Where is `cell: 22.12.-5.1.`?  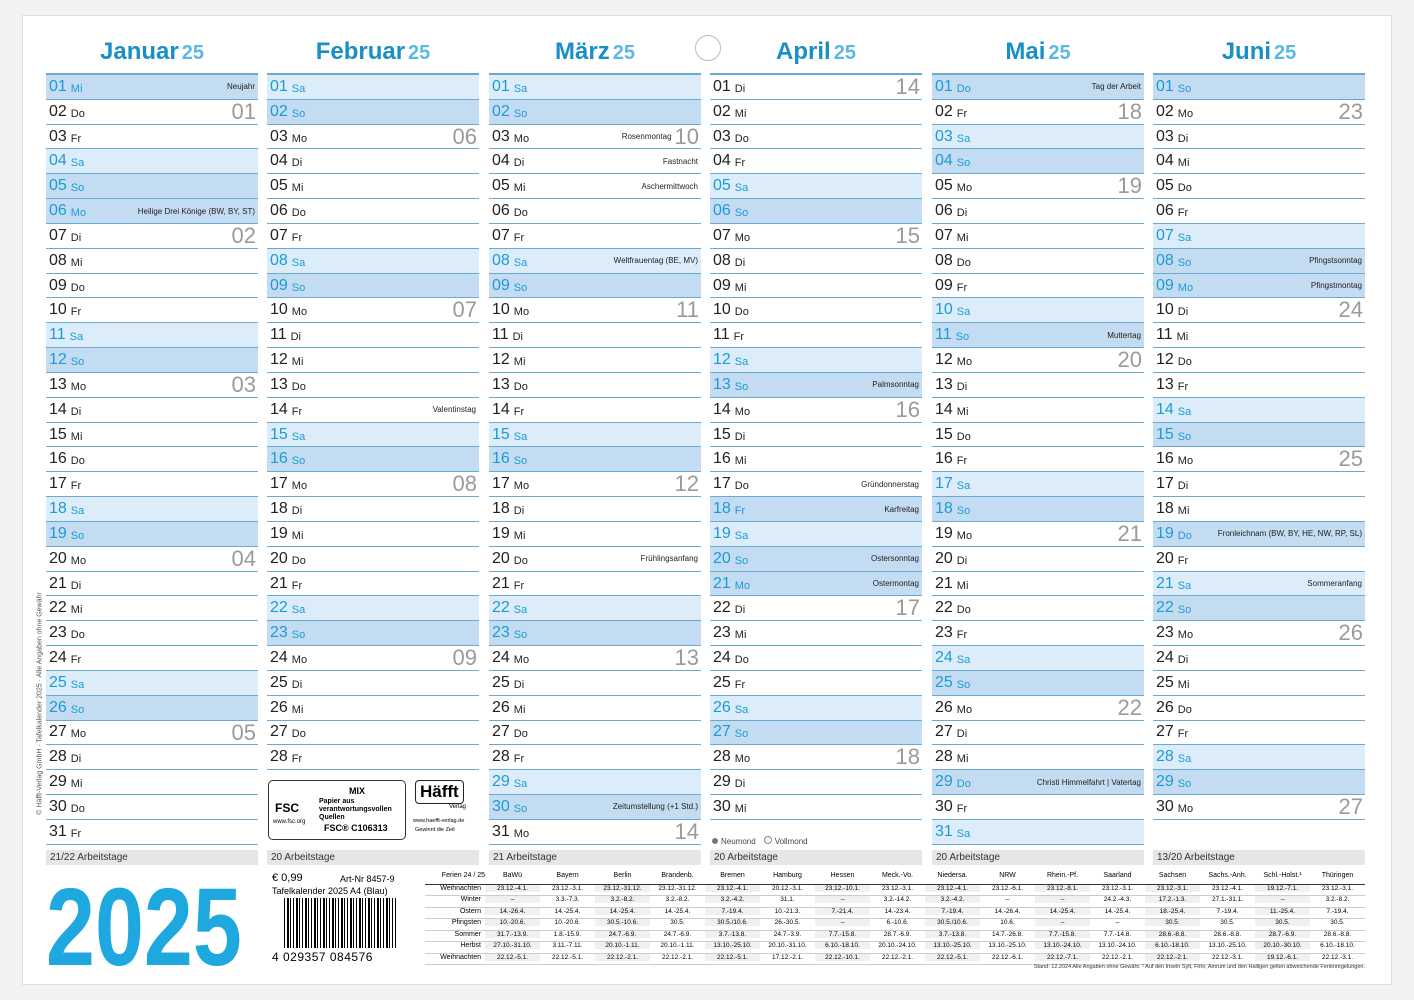 cell: 22.12.-5.1. is located at coordinates (512, 957).